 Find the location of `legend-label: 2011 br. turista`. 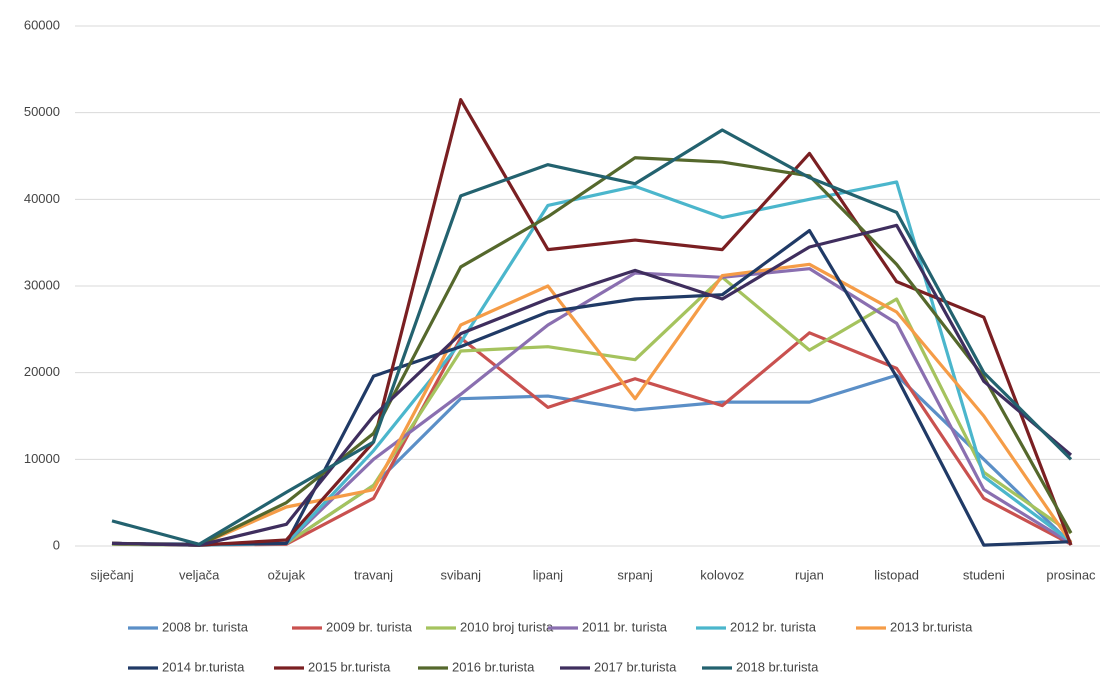

legend-label: 2011 br. turista is located at coordinates (625, 626).